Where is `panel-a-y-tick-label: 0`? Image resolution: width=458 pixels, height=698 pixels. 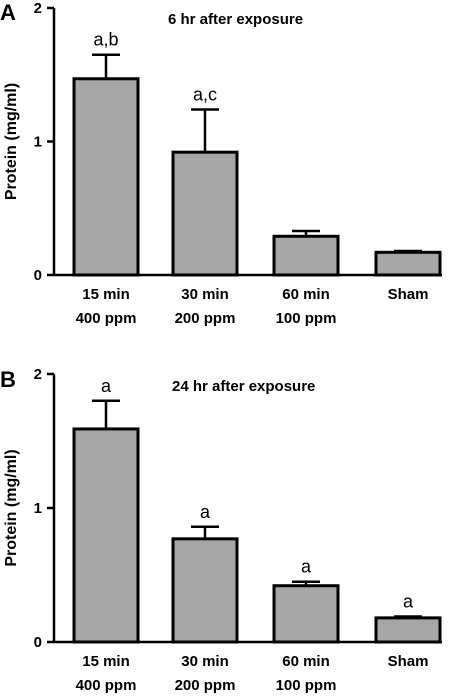 panel-a-y-tick-label: 0 is located at coordinates (38, 275).